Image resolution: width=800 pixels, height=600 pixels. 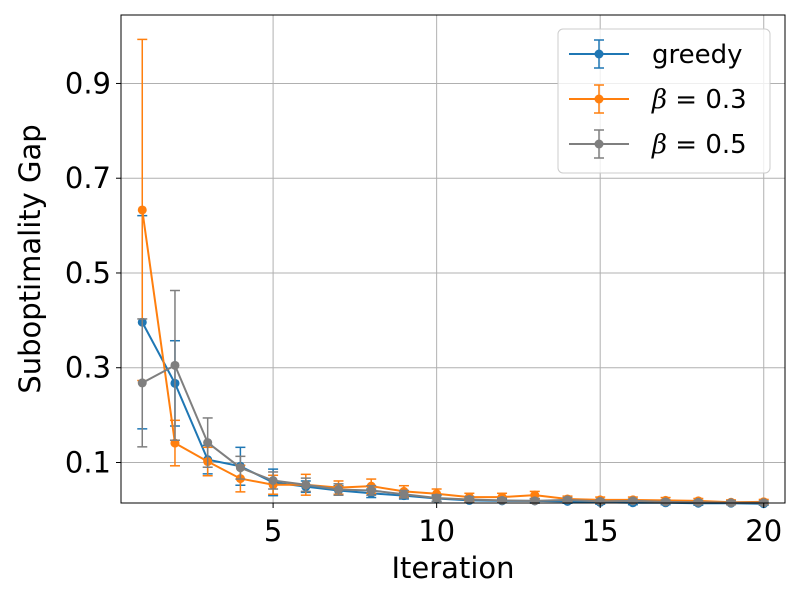 What do you see at coordinates (88, 178) in the screenshot?
I see `y-tick-label: 0.7` at bounding box center [88, 178].